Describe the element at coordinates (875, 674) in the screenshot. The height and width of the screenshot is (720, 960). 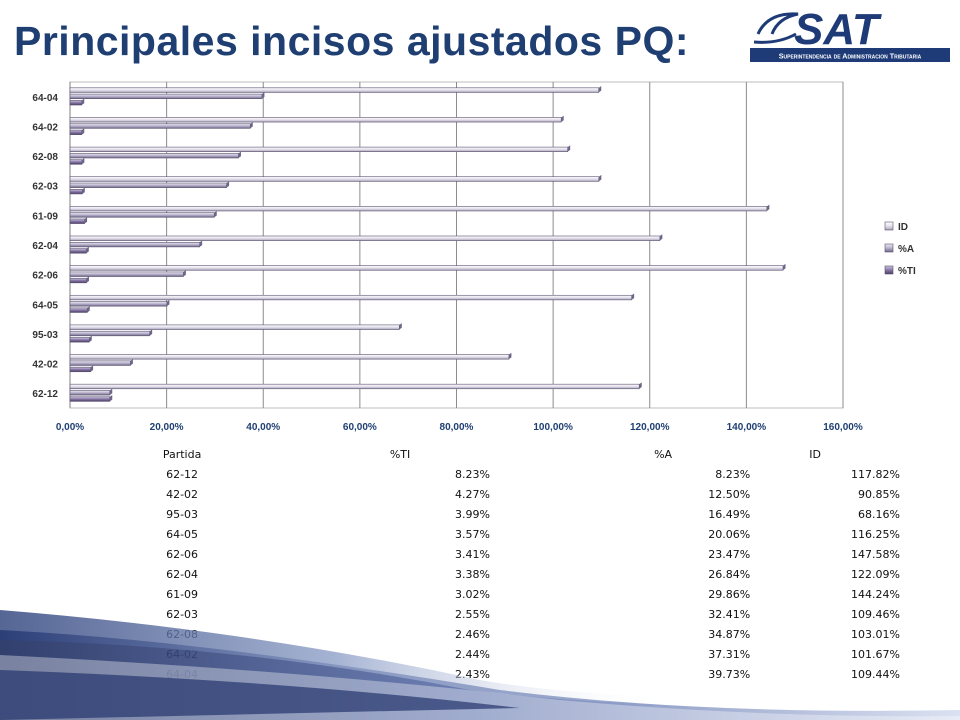
I see `table-cell: 109.44%` at that location.